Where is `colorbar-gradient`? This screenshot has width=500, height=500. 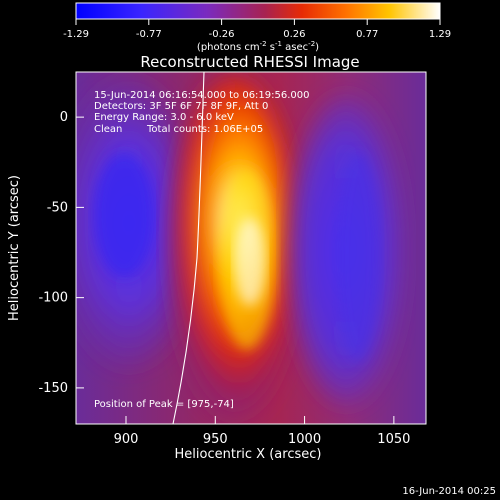
colorbar-gradient is located at coordinates (258, 11).